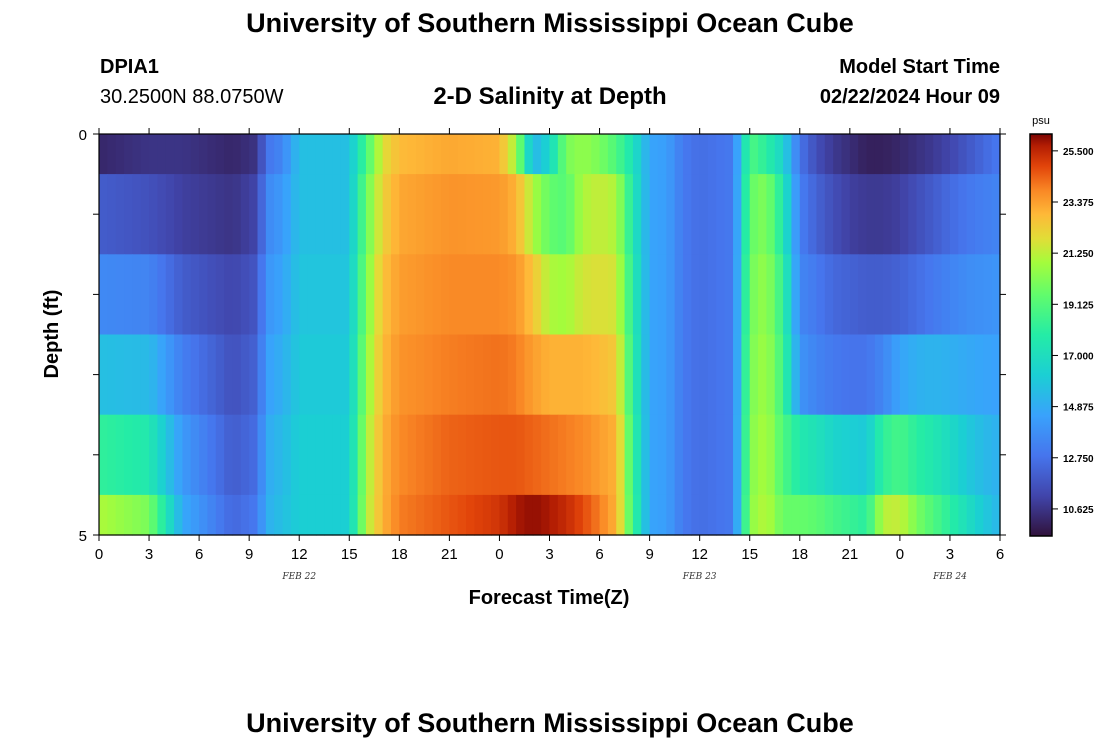 This screenshot has width=1100, height=750. What do you see at coordinates (550, 96) in the screenshot?
I see `chart-subtitle: 2-D Salinity at Depth` at bounding box center [550, 96].